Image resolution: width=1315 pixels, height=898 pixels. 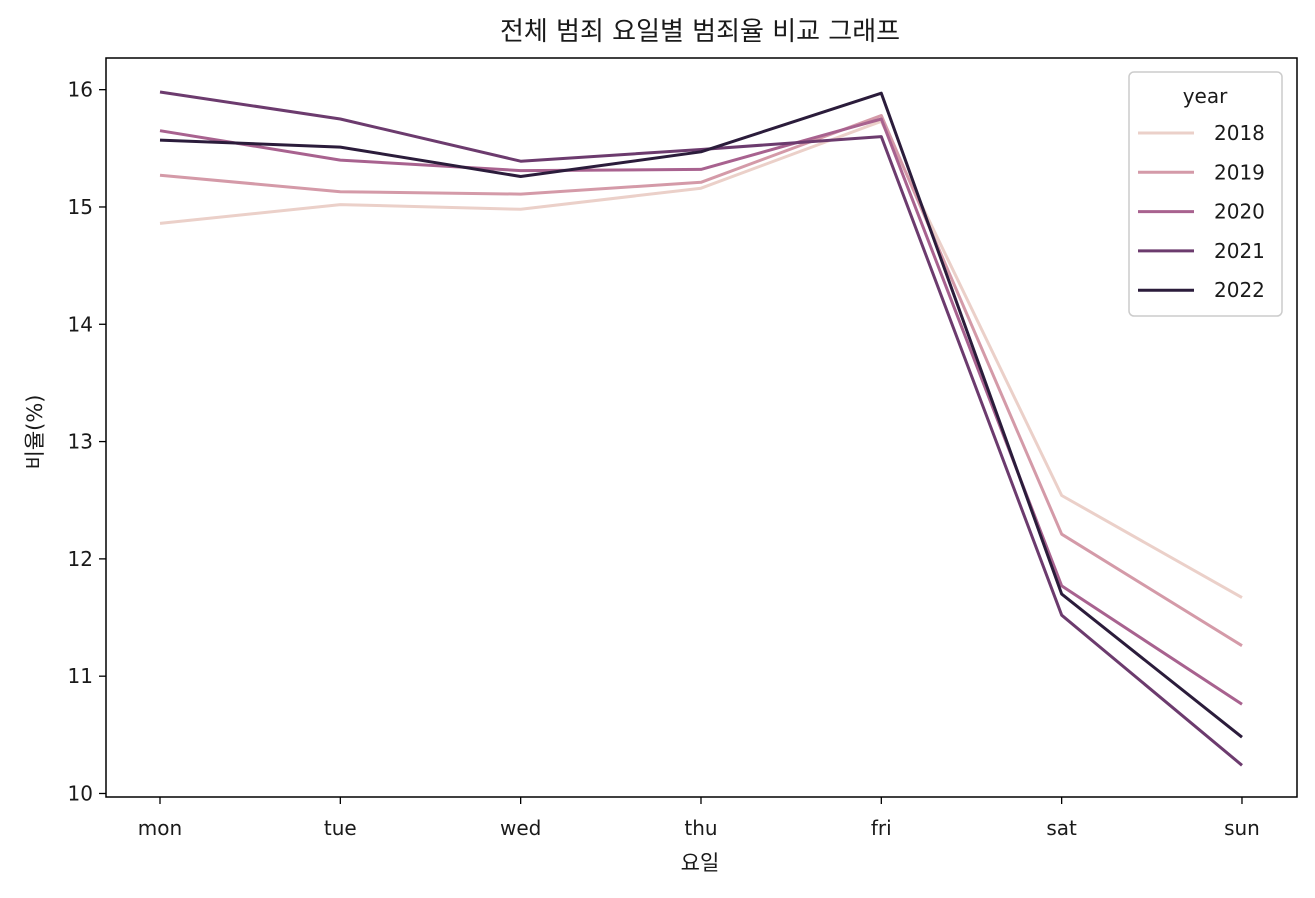 I want to click on x-tick-label: wed, so click(x=520, y=828).